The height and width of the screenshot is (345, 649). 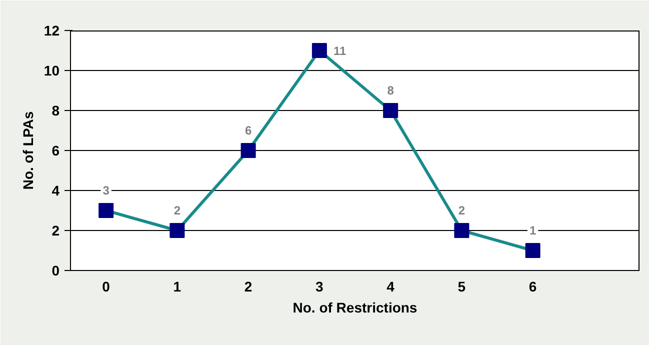 I want to click on x-tick-label: 6, so click(x=532, y=286).